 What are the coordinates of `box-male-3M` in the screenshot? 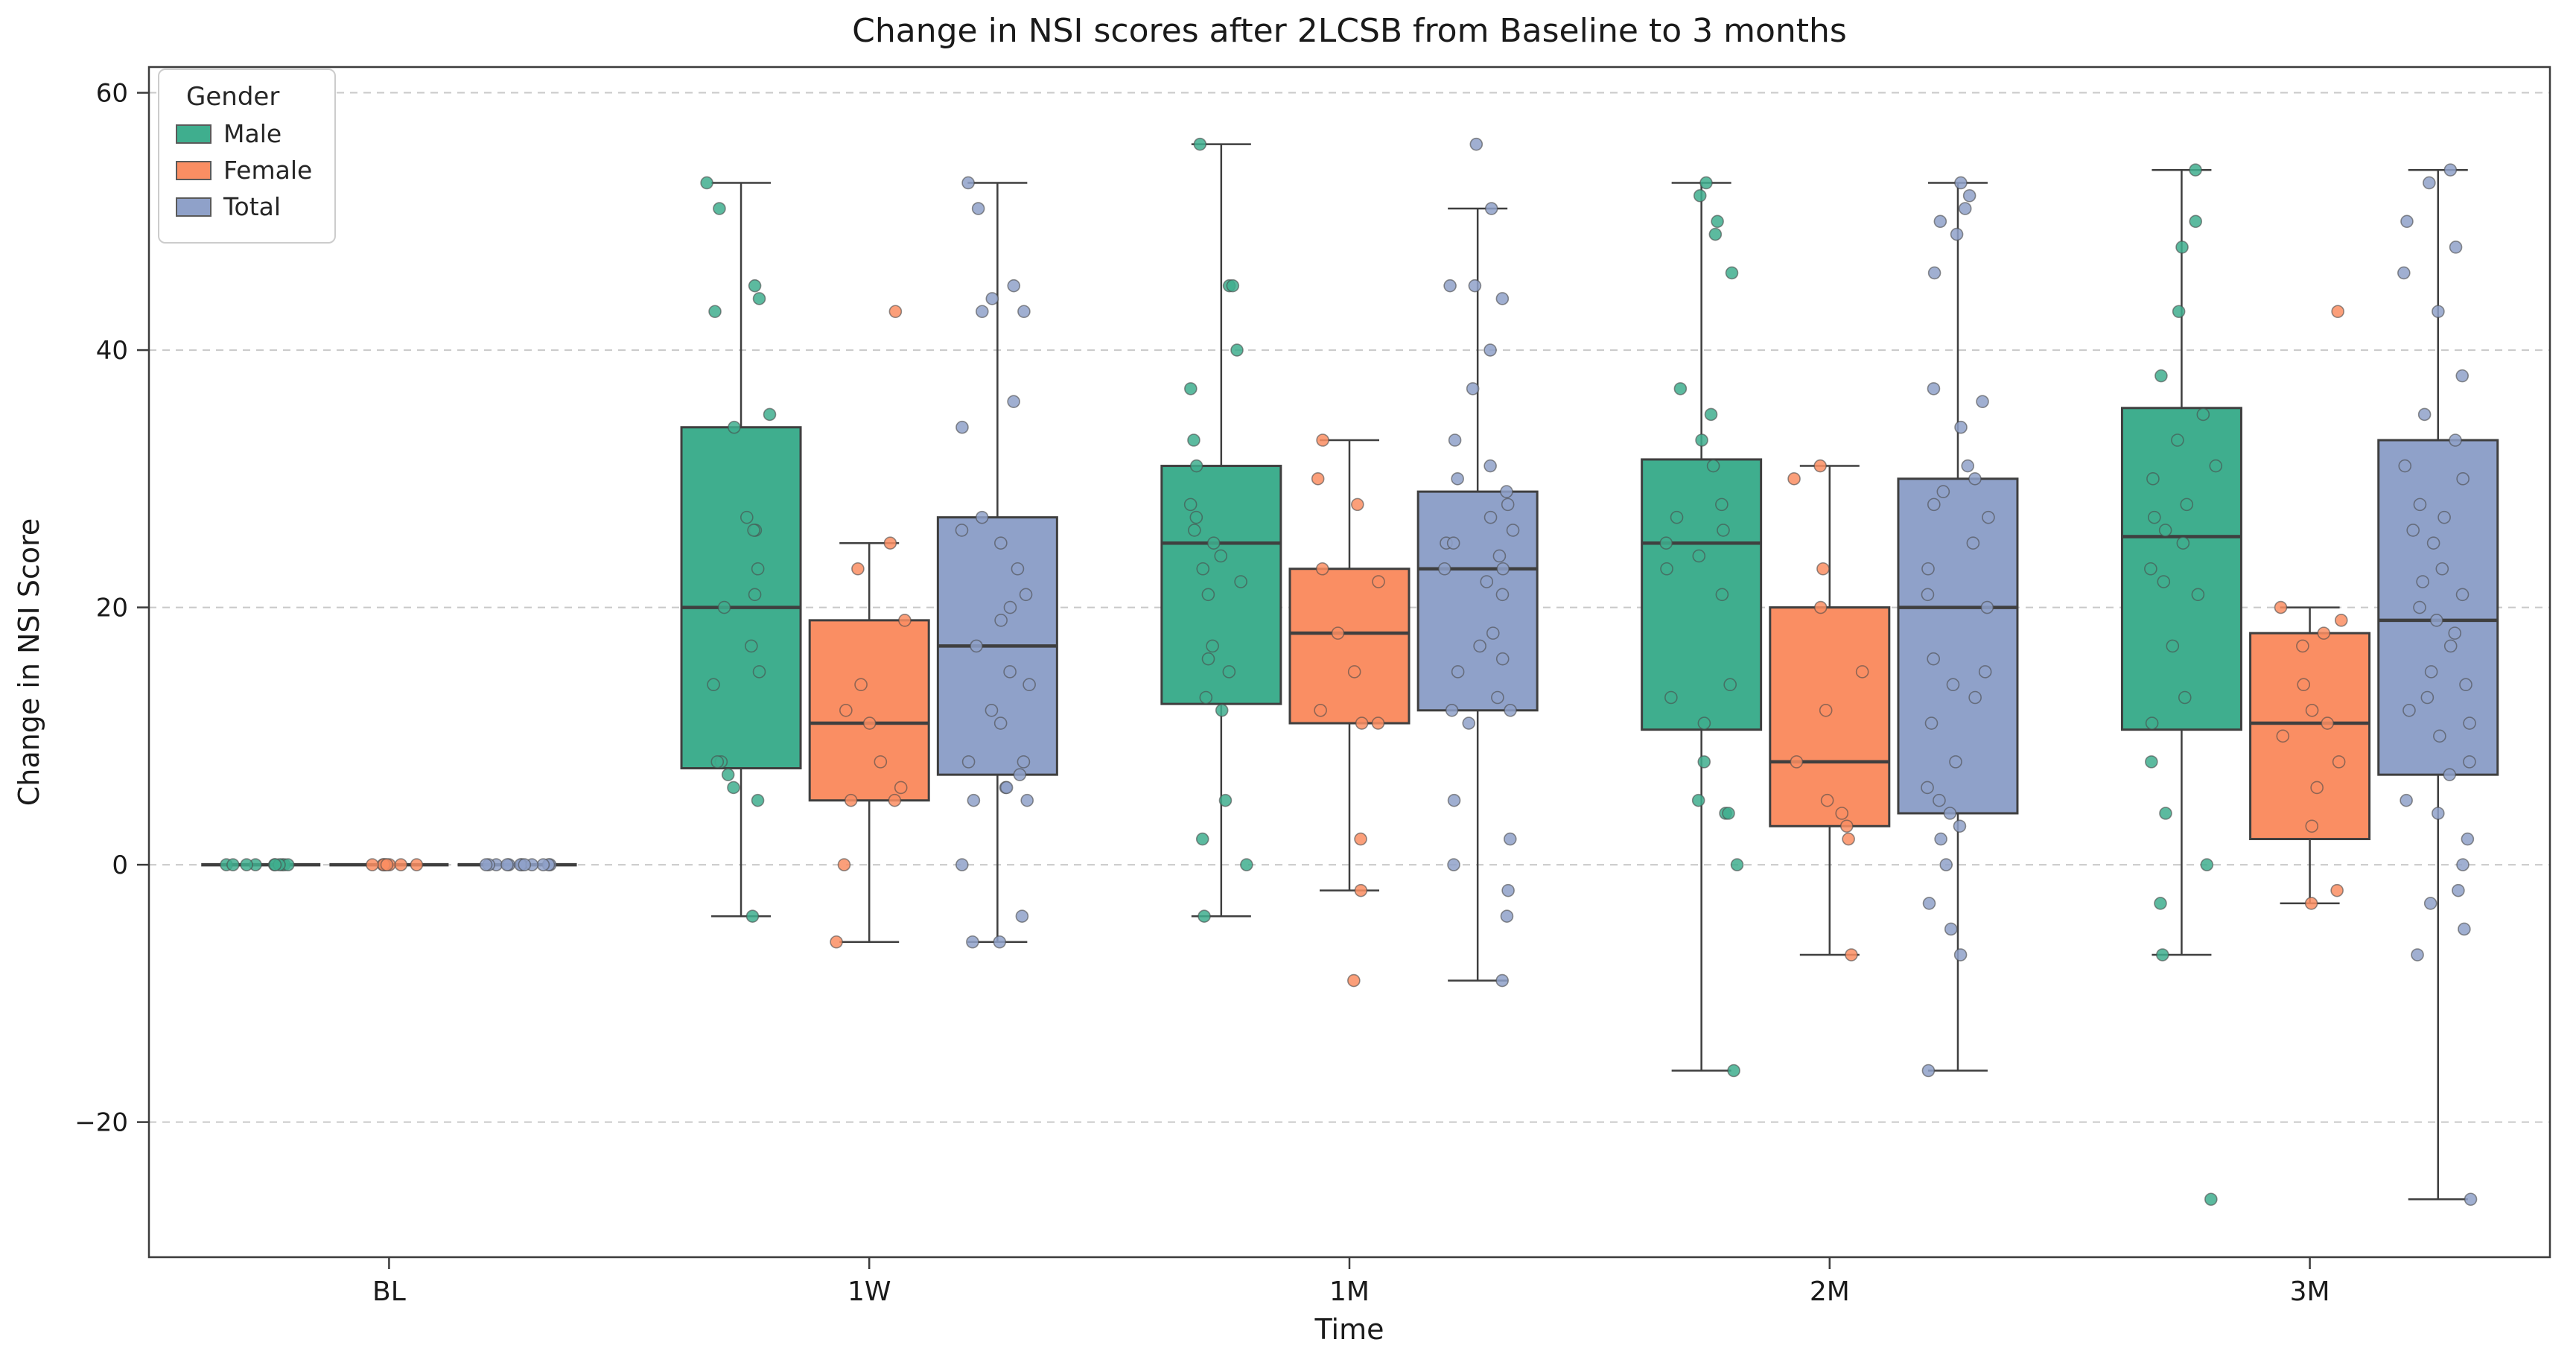 It's located at (2181, 562).